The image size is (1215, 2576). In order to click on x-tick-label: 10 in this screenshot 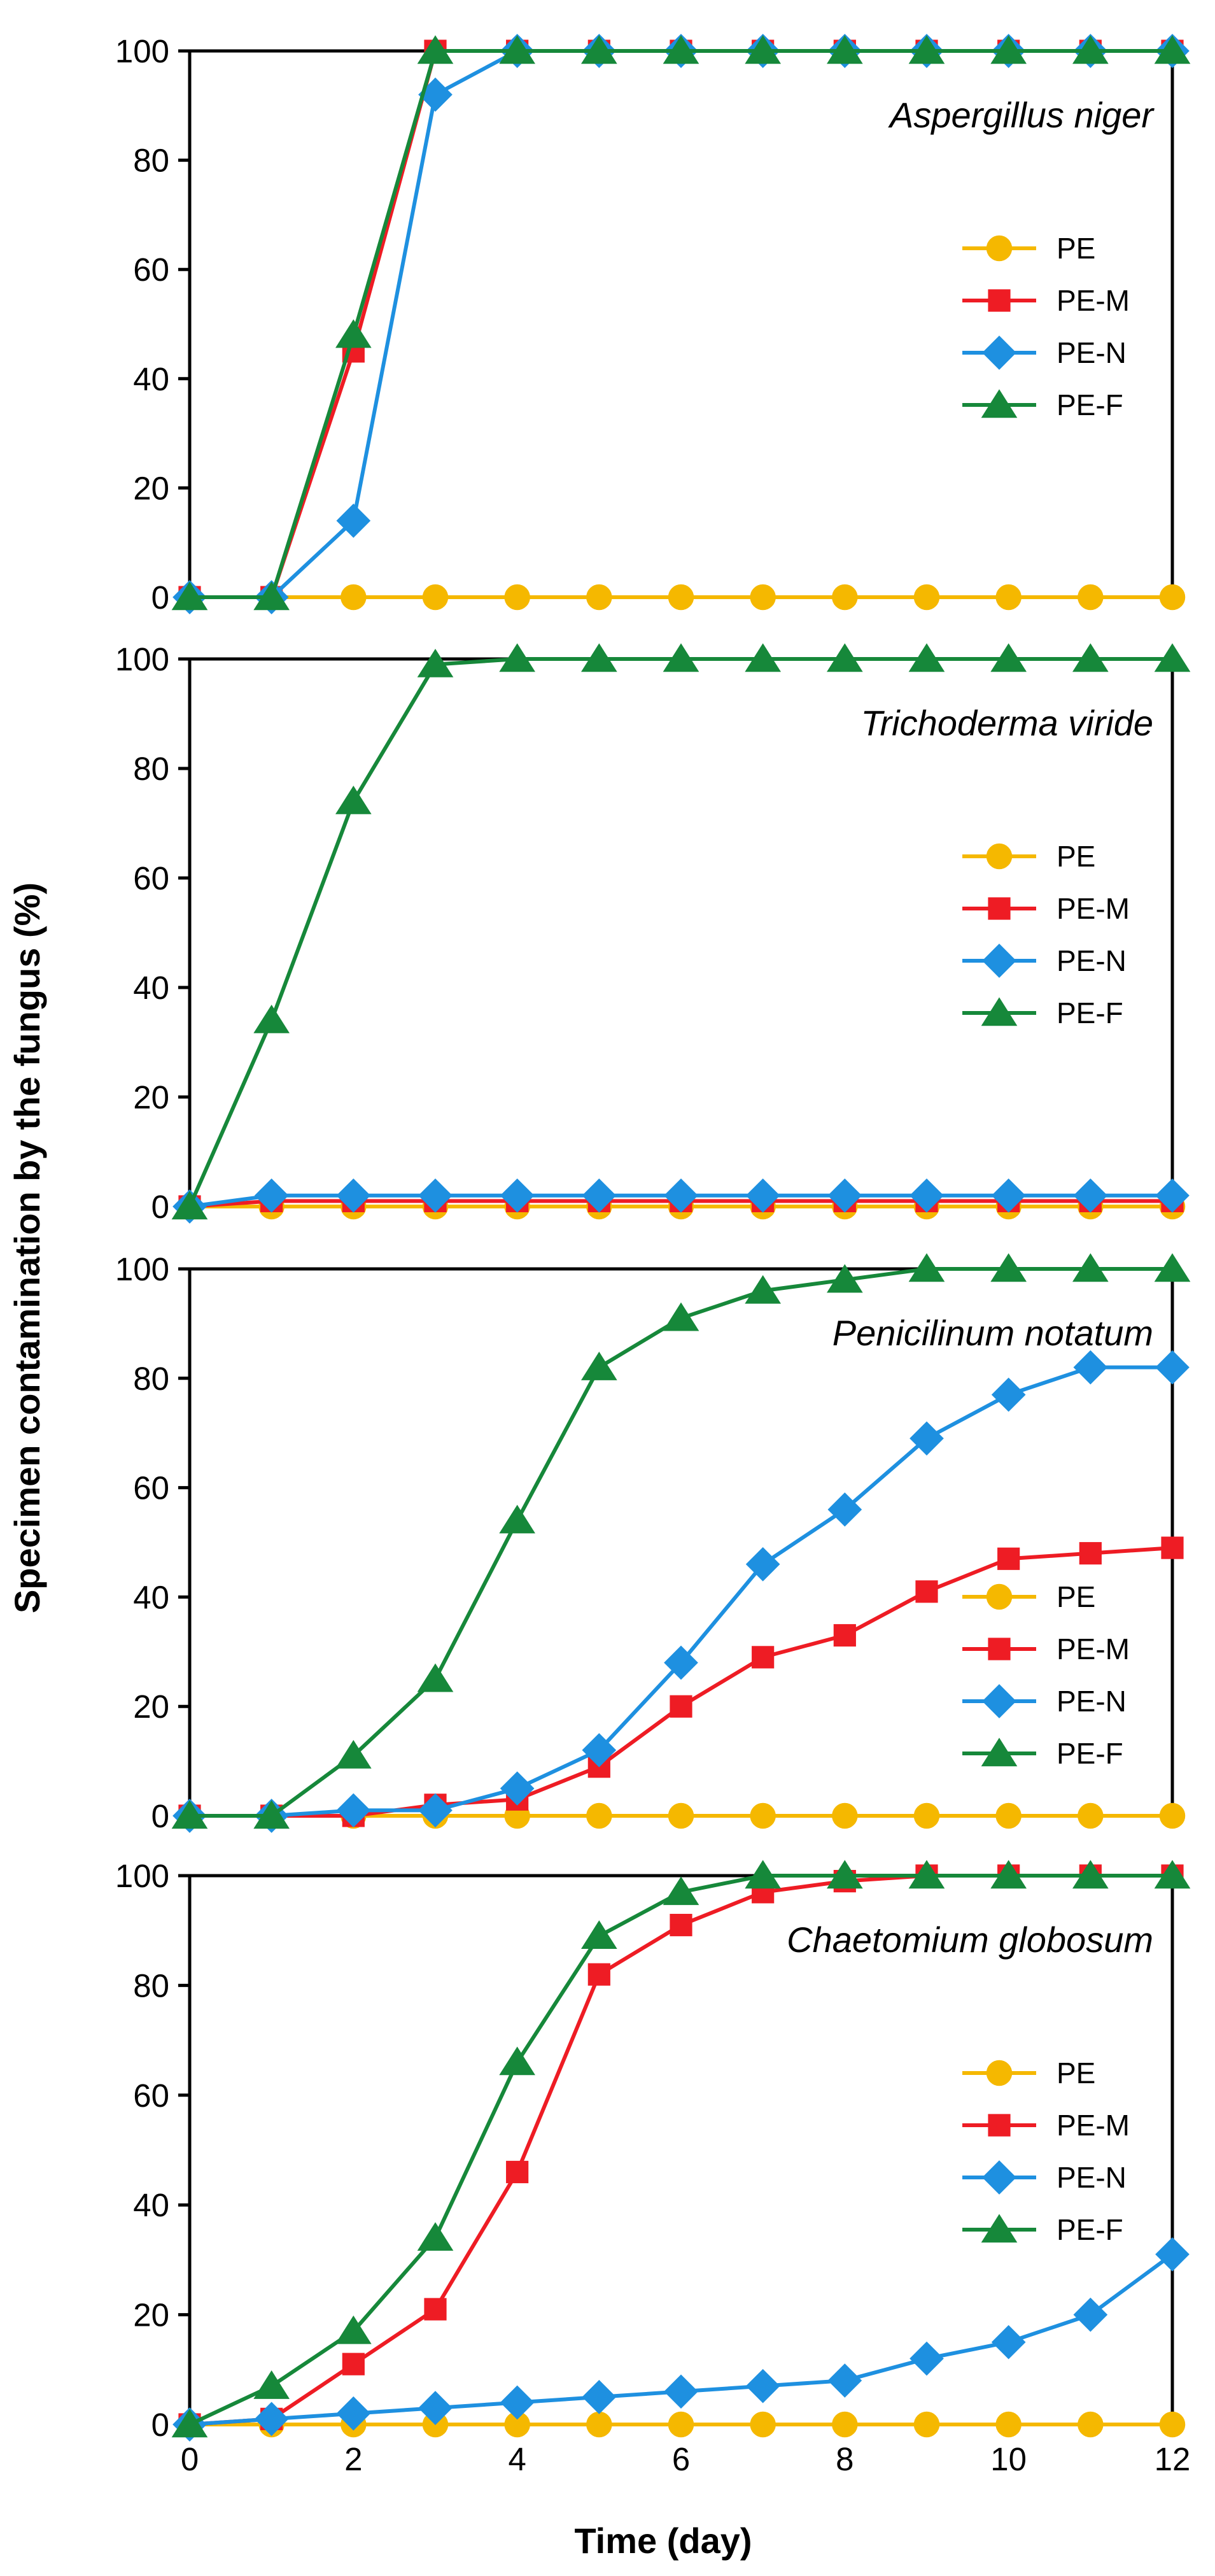, I will do `click(1008, 2459)`.